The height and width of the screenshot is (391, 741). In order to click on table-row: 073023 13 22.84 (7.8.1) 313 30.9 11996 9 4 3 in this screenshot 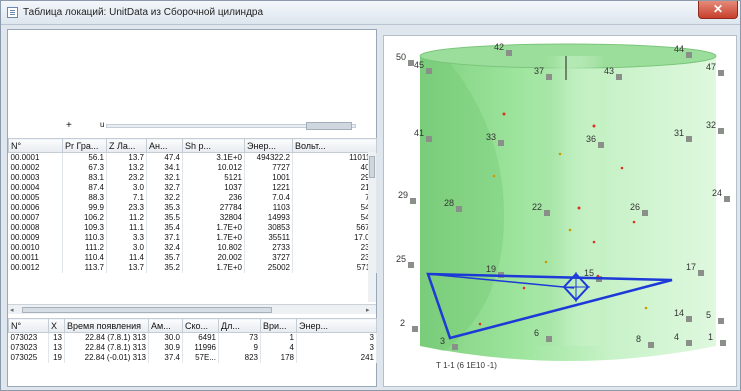, I will do `click(192, 348)`.